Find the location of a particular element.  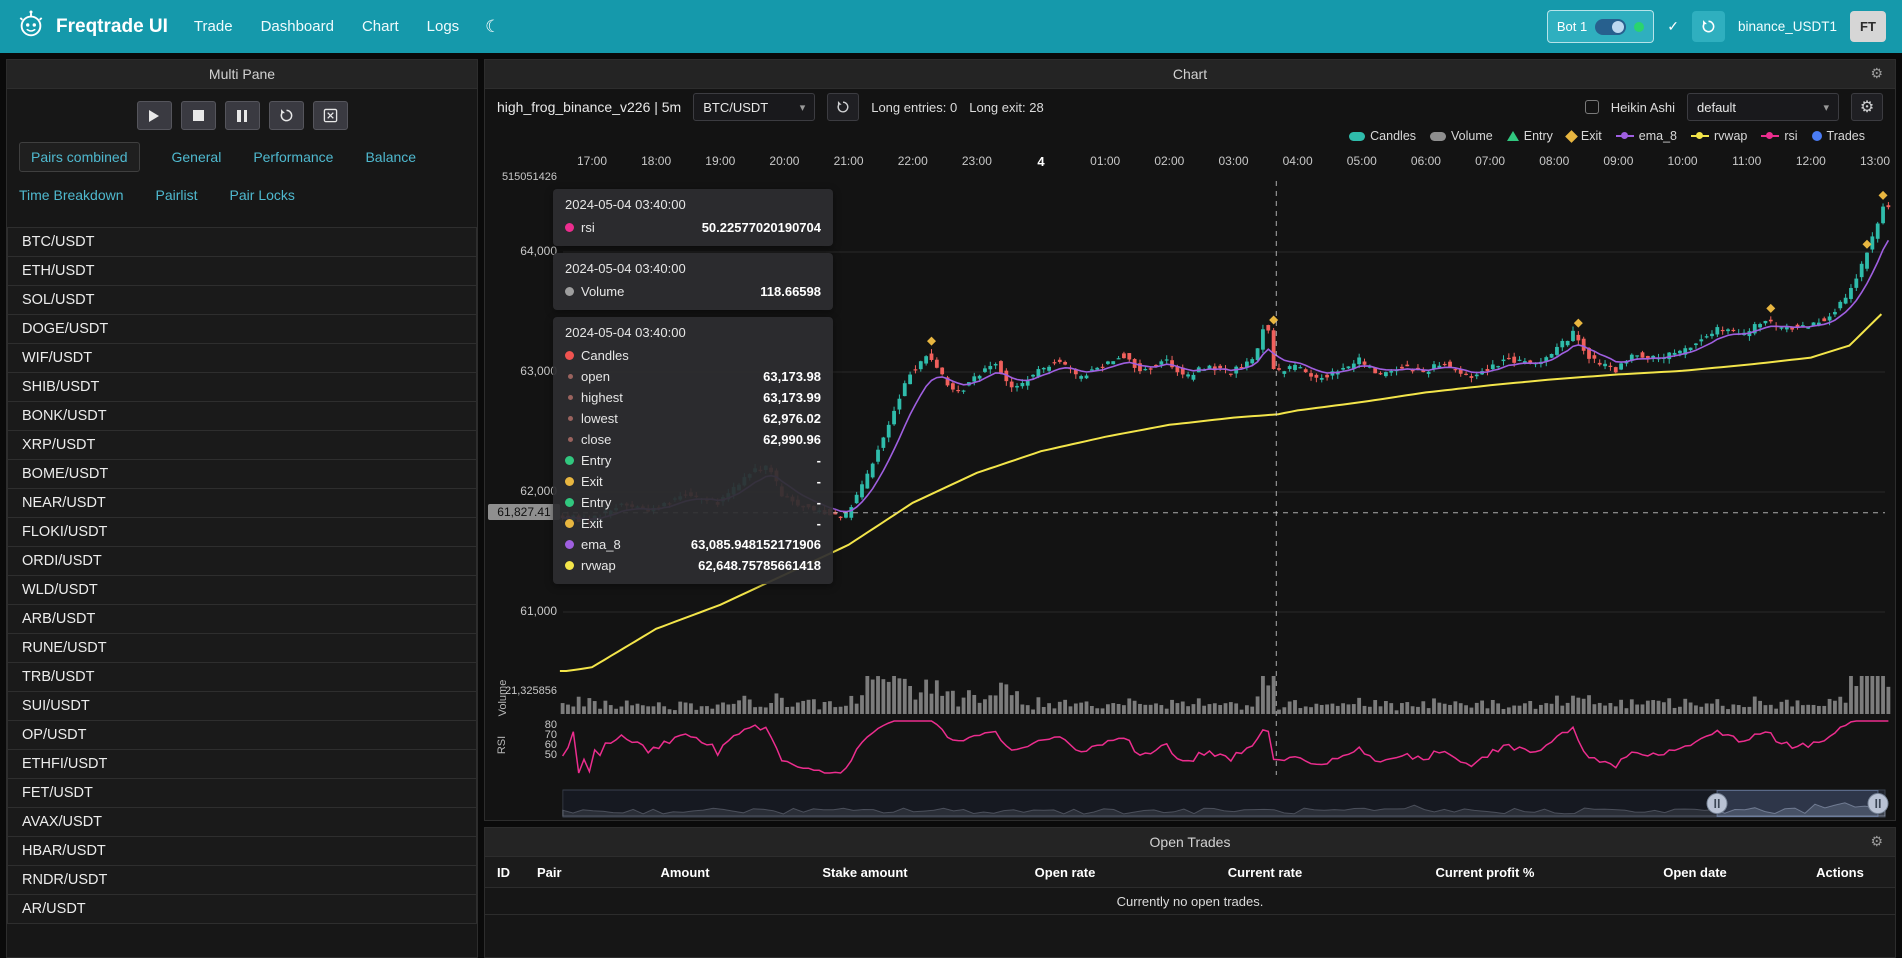

pair-row: RNDR/USDT is located at coordinates (242, 880).